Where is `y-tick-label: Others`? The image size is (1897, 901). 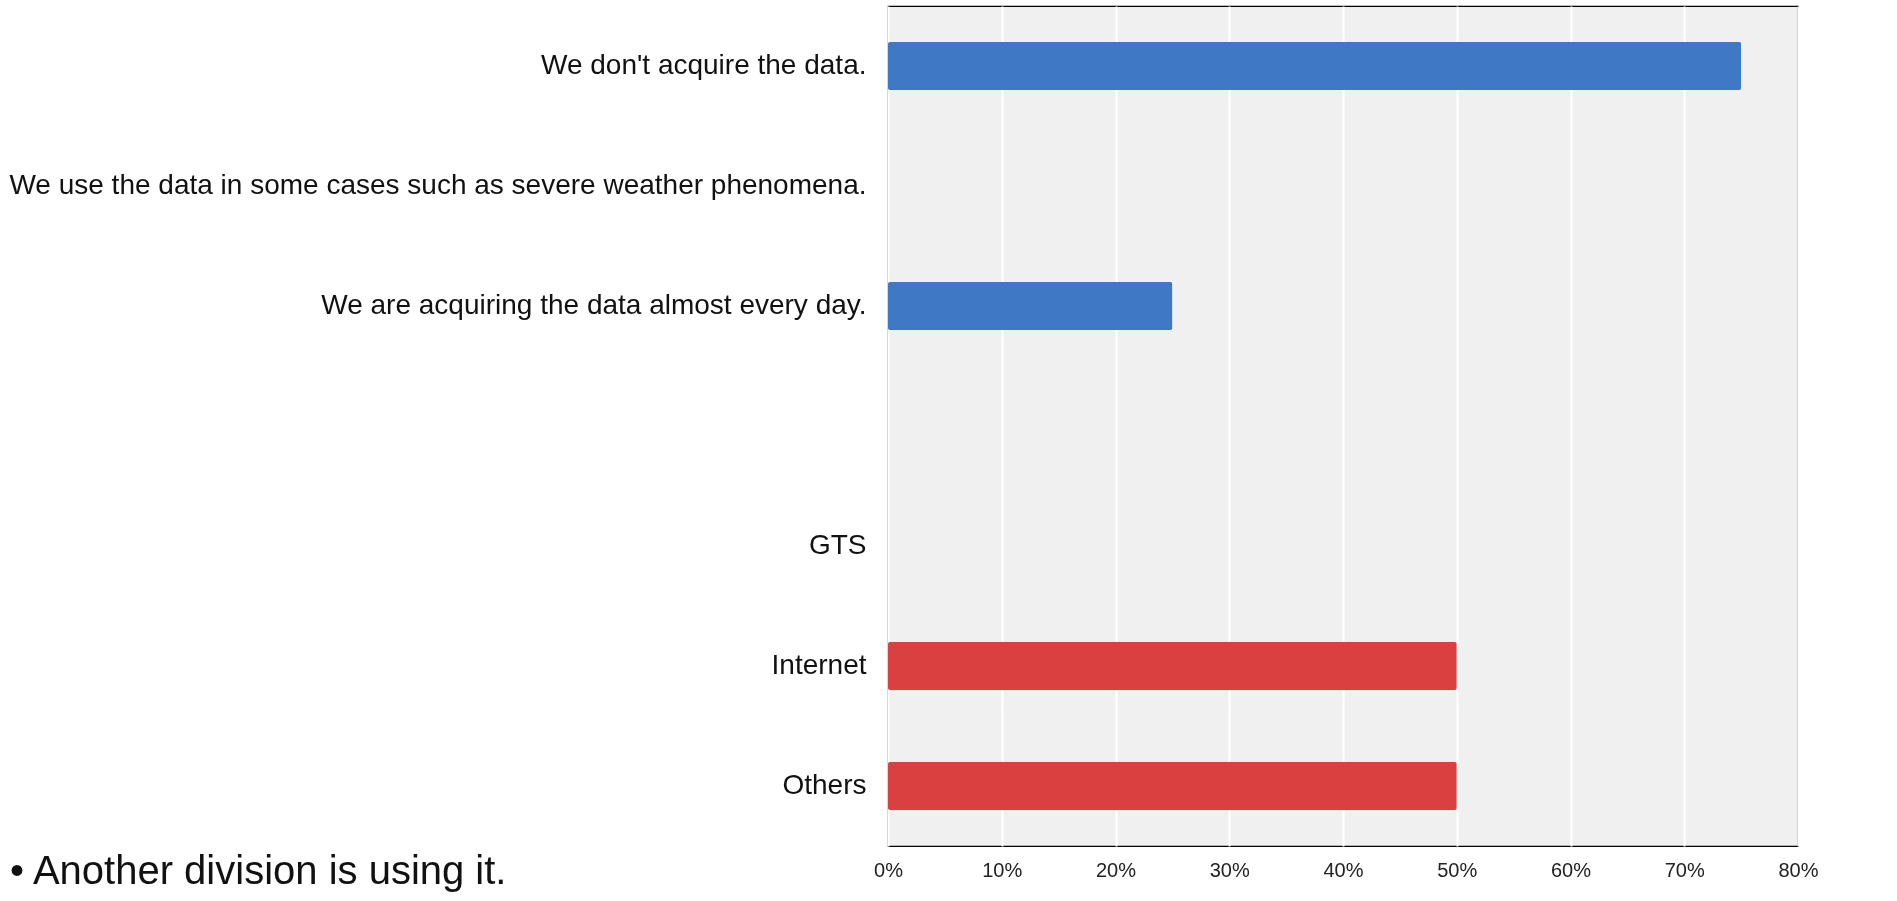 y-tick-label: Others is located at coordinates (824, 784).